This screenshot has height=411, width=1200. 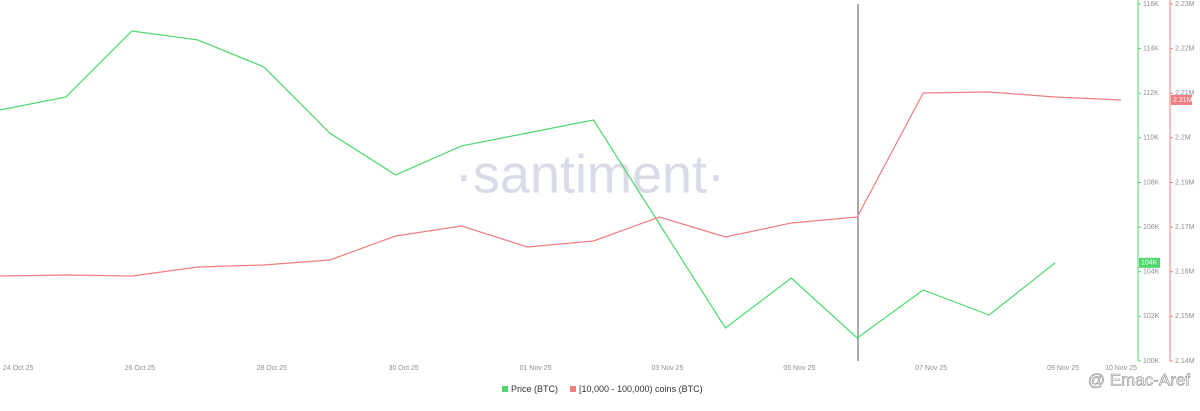 What do you see at coordinates (1185, 4) in the screenshot?
I see `y2-tick-label: 2.23M` at bounding box center [1185, 4].